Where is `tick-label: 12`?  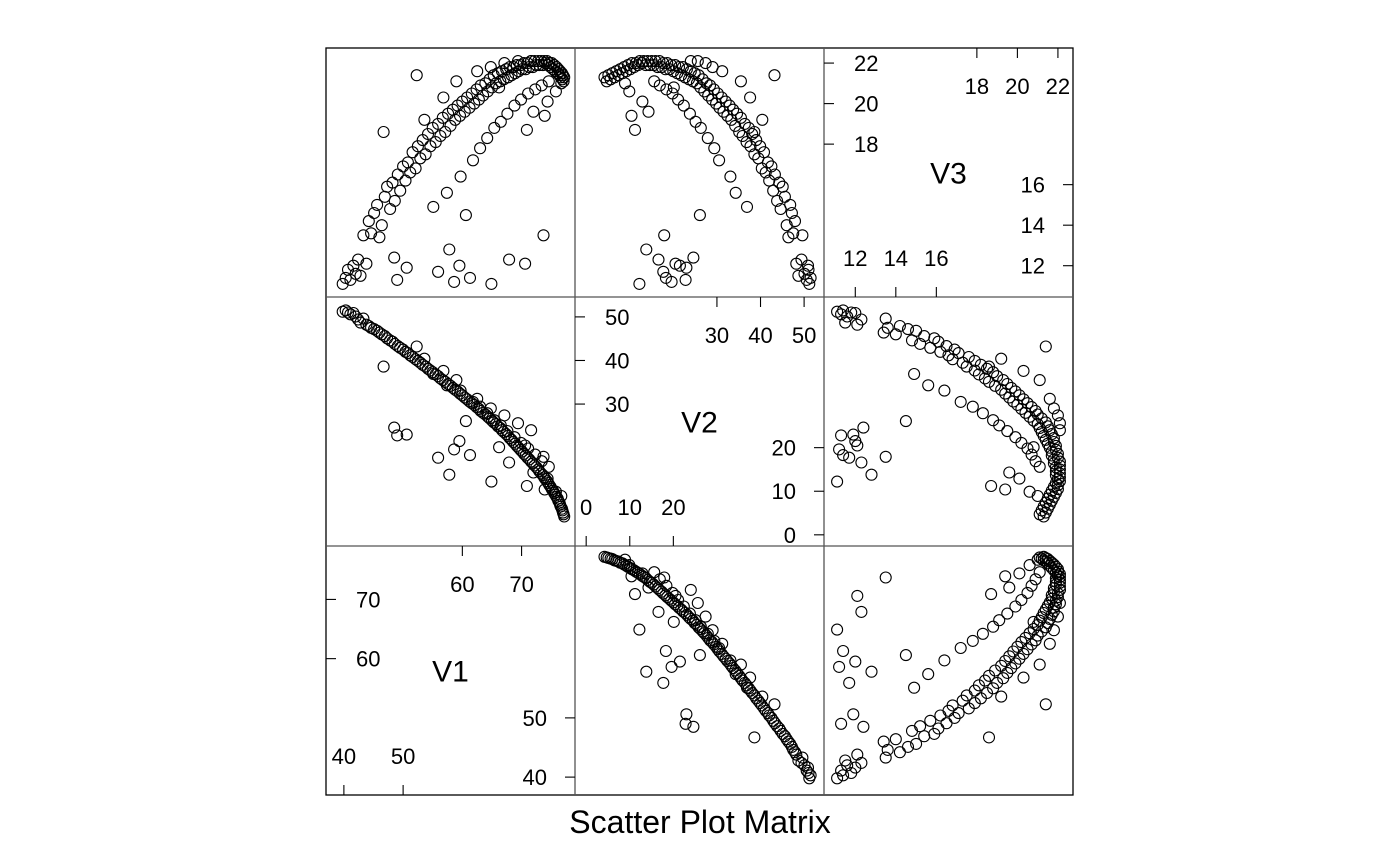 tick-label: 12 is located at coordinates (855, 258).